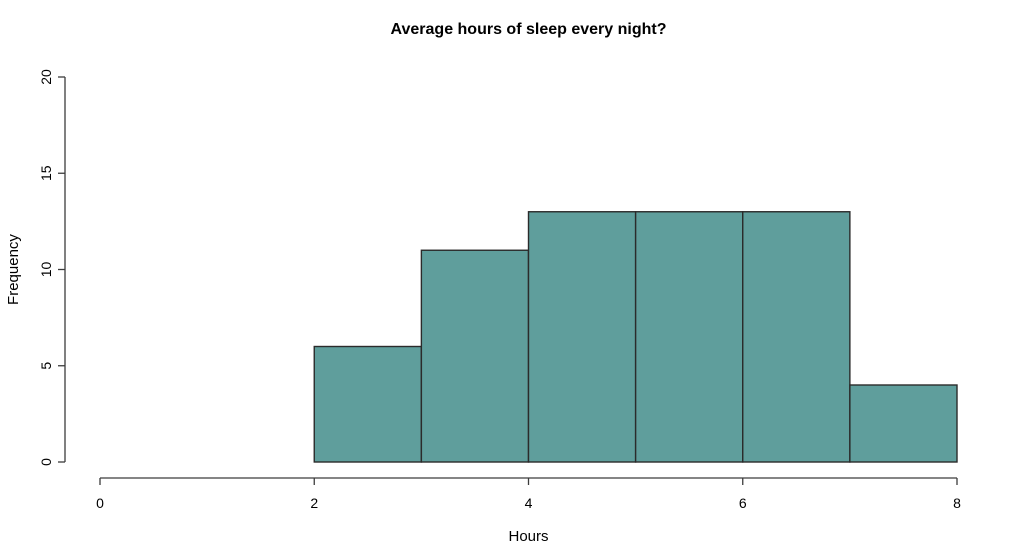  Describe the element at coordinates (46, 173) in the screenshot. I see `y-axis-tick-label: 15` at that location.